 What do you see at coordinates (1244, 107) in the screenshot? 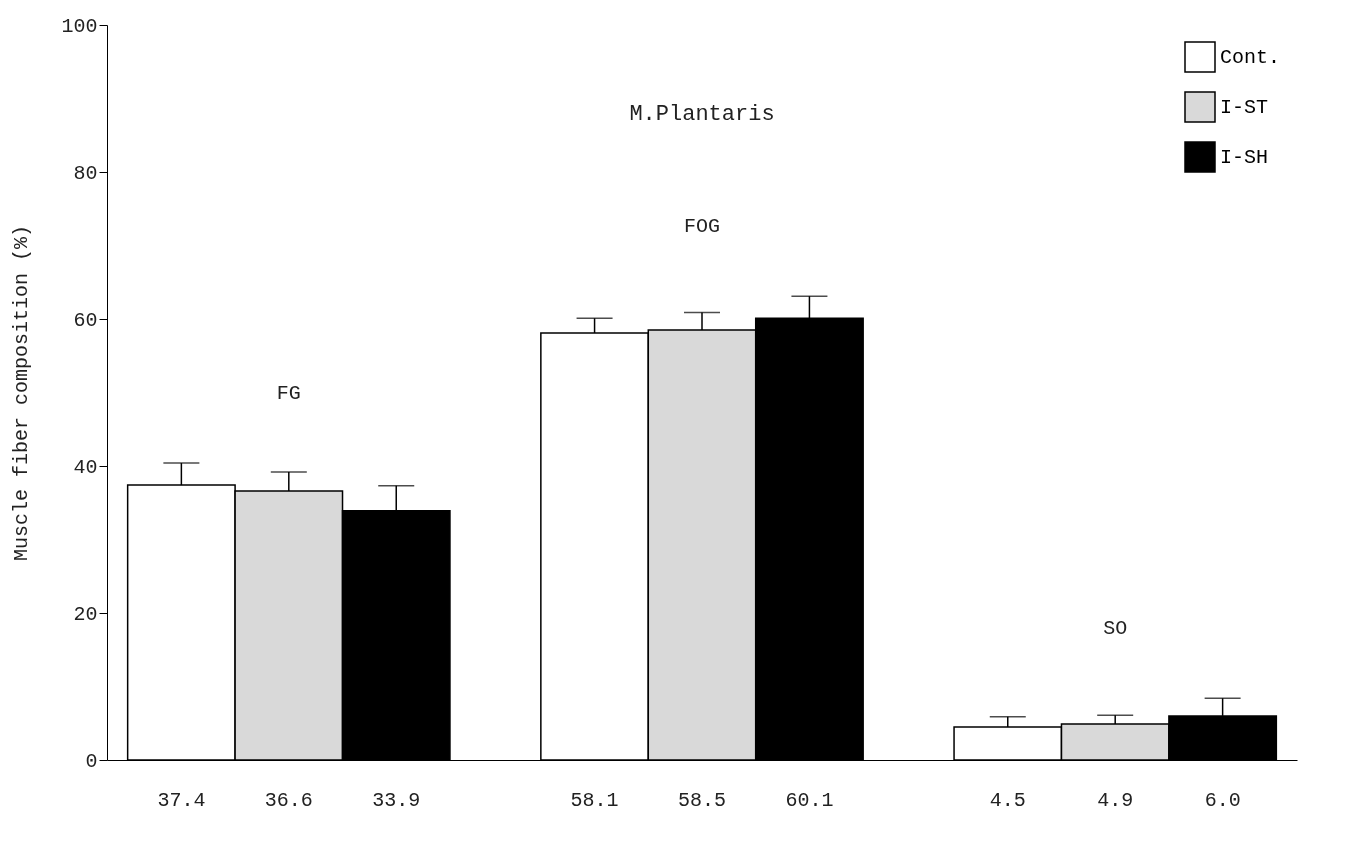
I see `legend-label: I-ST` at bounding box center [1244, 107].